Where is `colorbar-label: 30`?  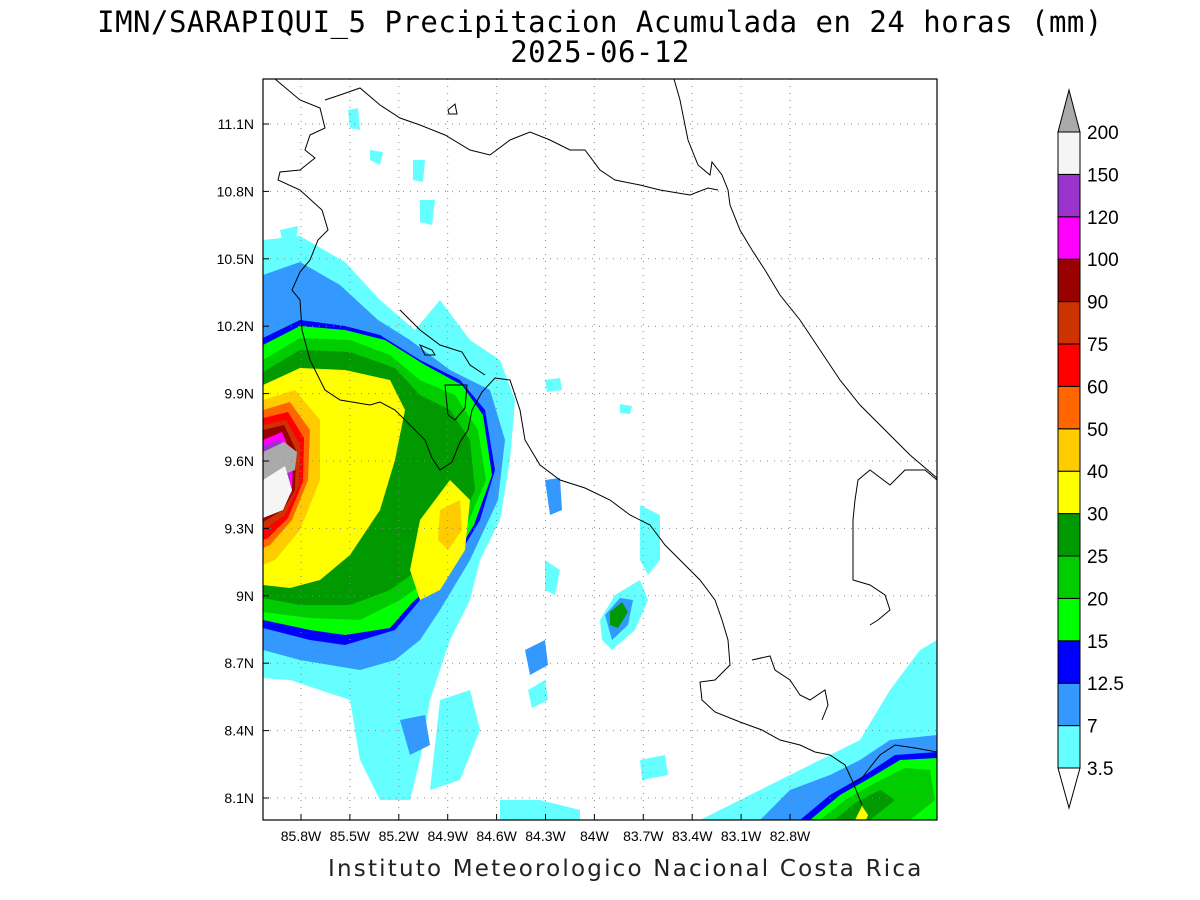
colorbar-label: 30 is located at coordinates (1097, 515).